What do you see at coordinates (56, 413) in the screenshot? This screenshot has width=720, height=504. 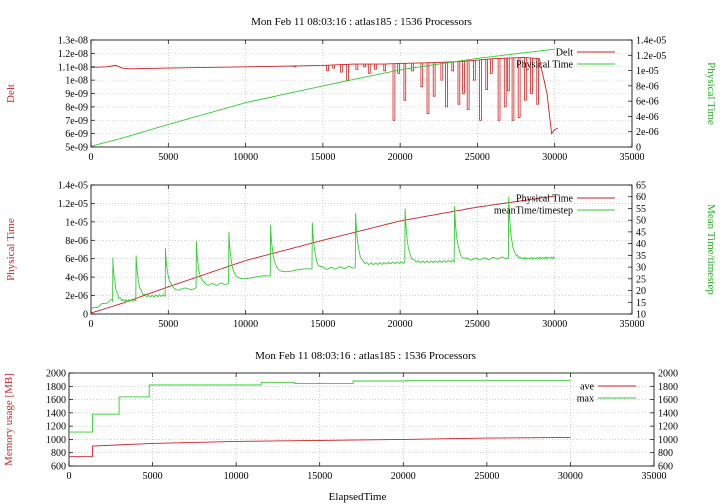 I see `chart3-y-tick-label: 1400` at bounding box center [56, 413].